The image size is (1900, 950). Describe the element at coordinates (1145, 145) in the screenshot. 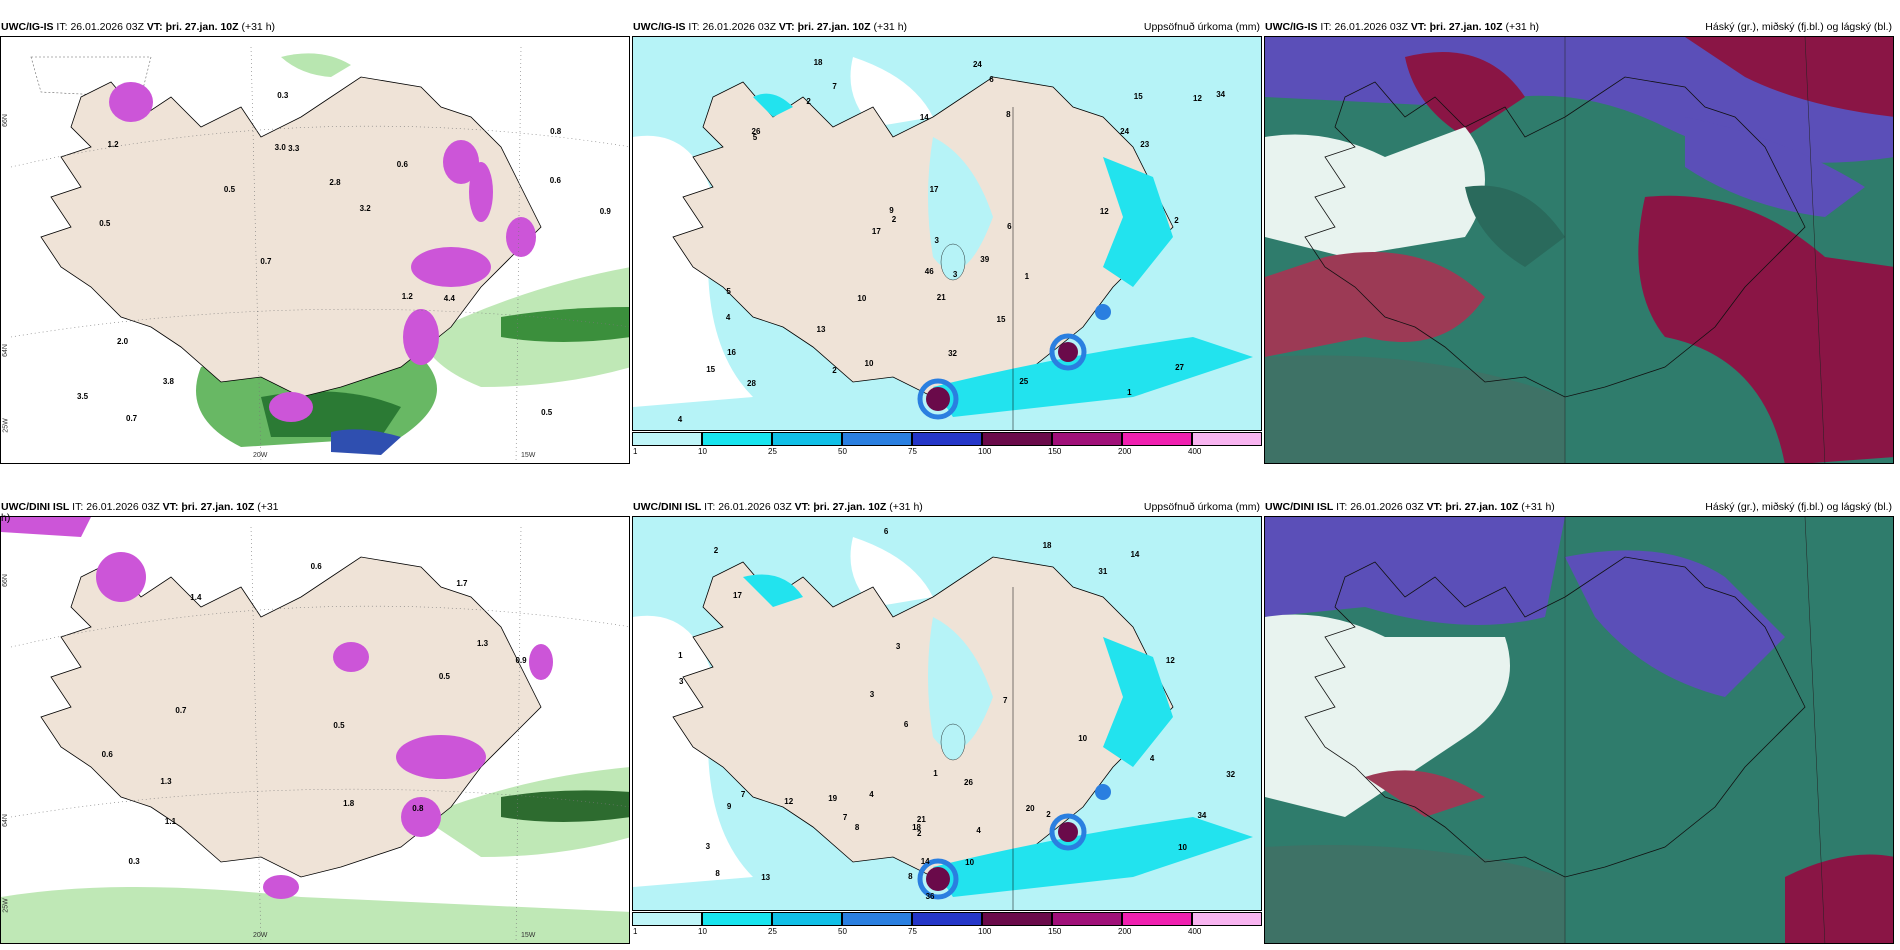

I see `map-value-label: 23` at that location.